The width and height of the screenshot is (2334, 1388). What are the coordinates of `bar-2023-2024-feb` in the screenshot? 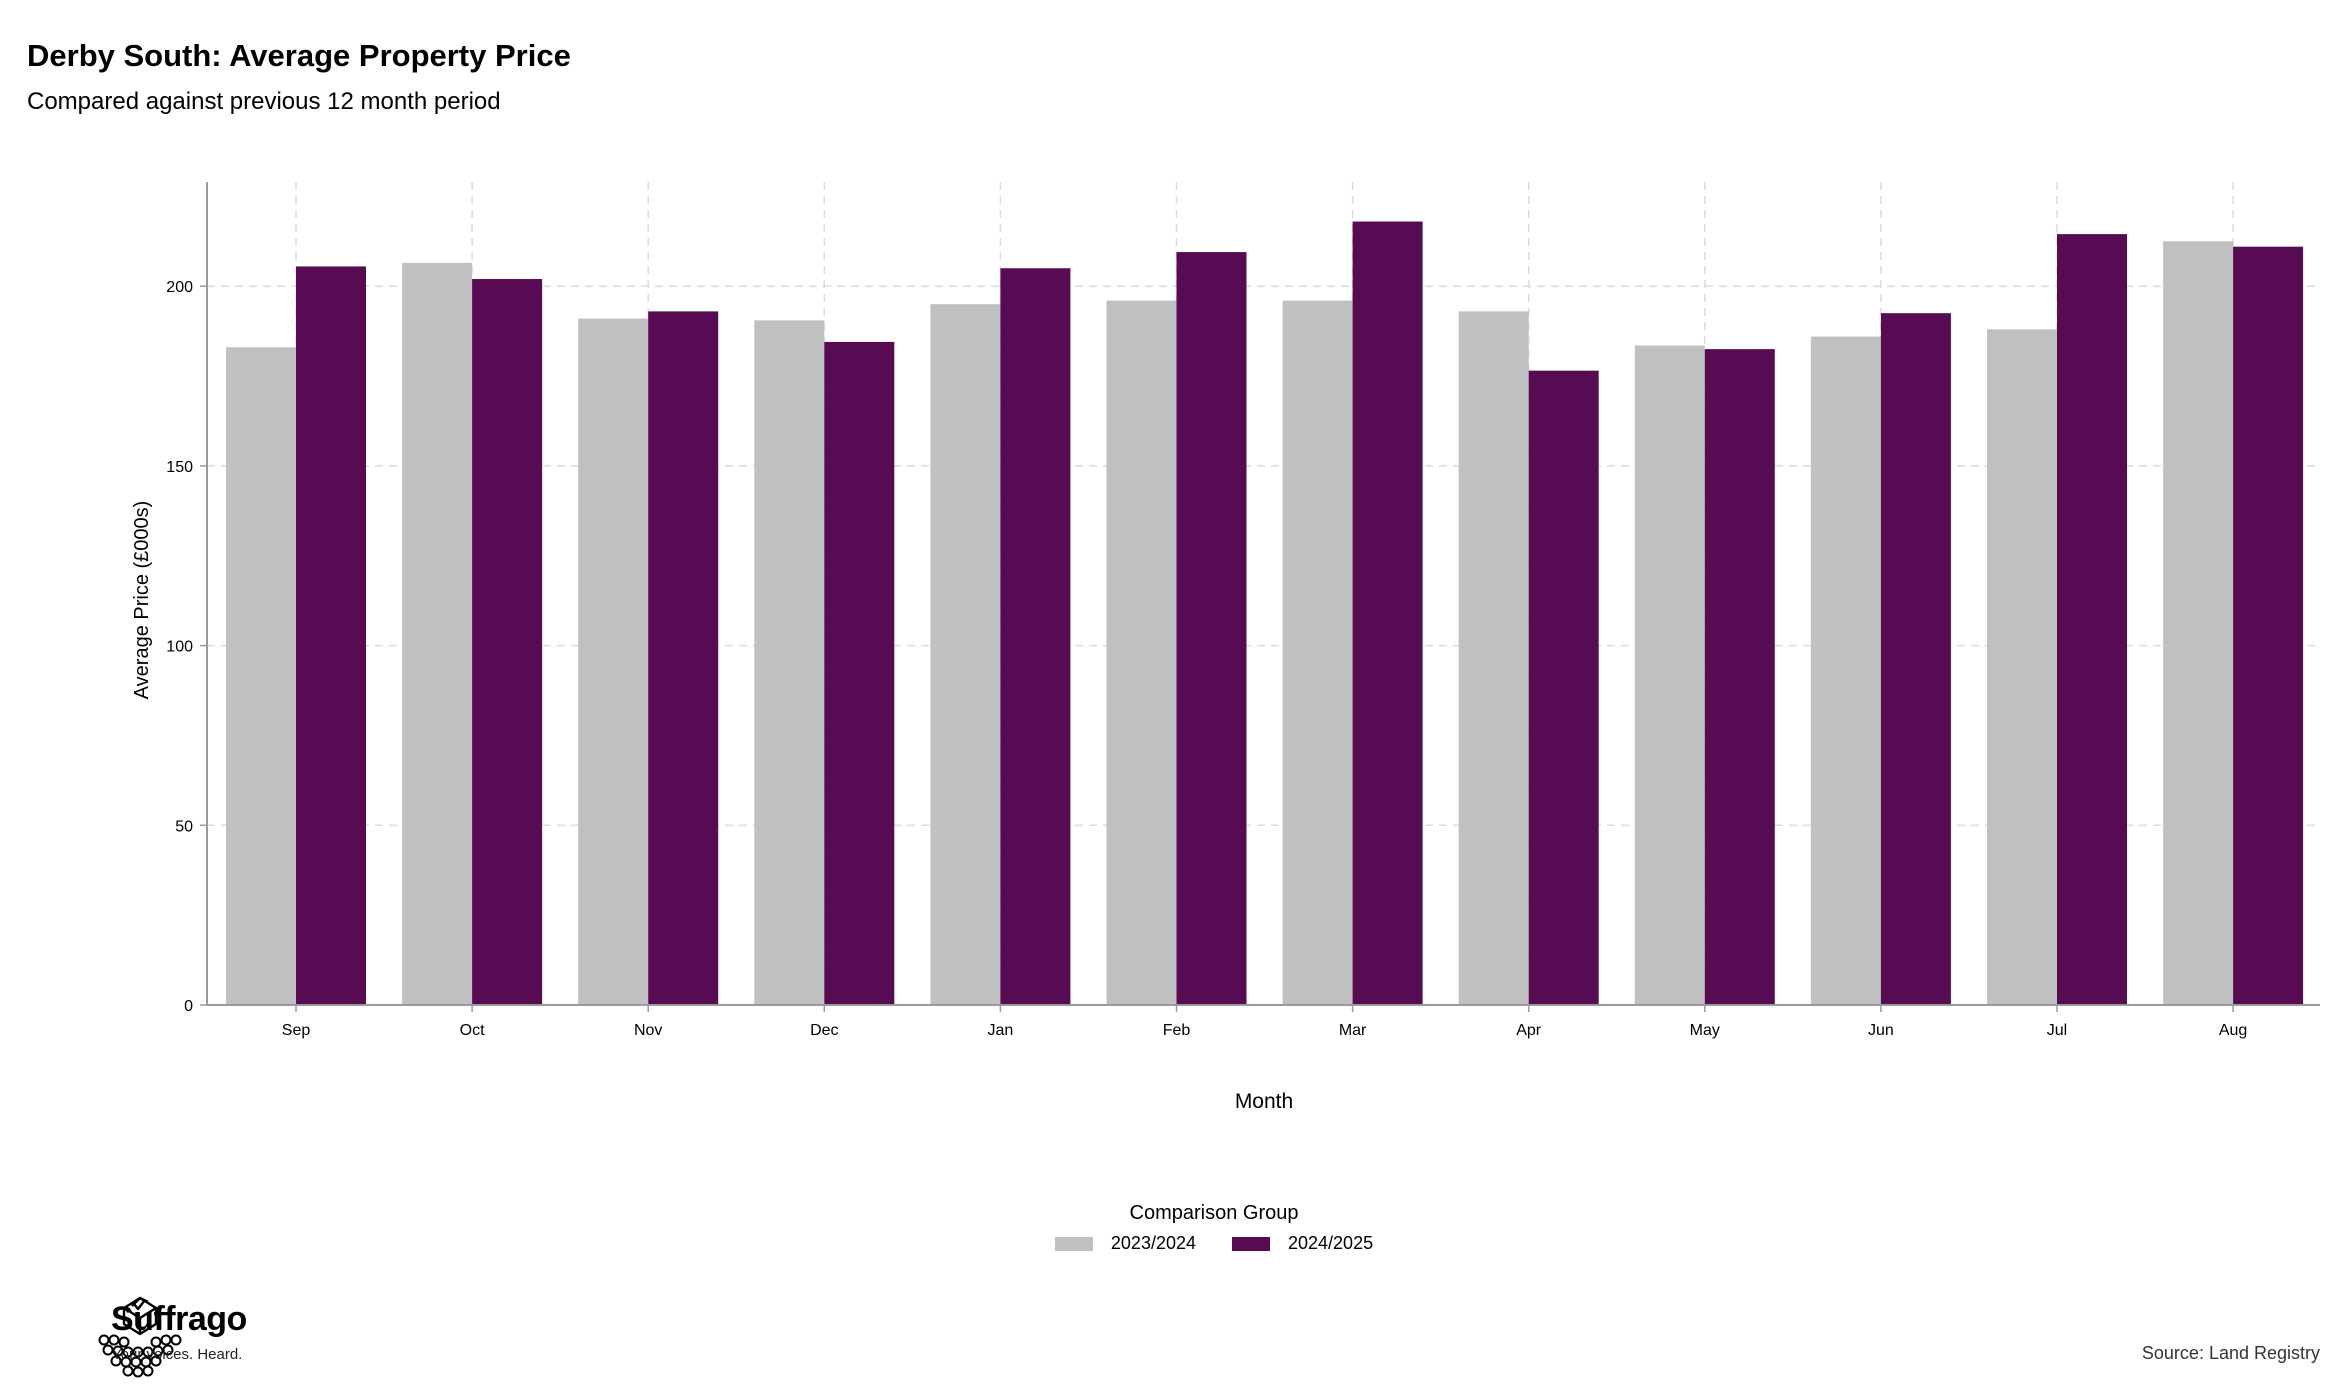 It's located at (1141, 652).